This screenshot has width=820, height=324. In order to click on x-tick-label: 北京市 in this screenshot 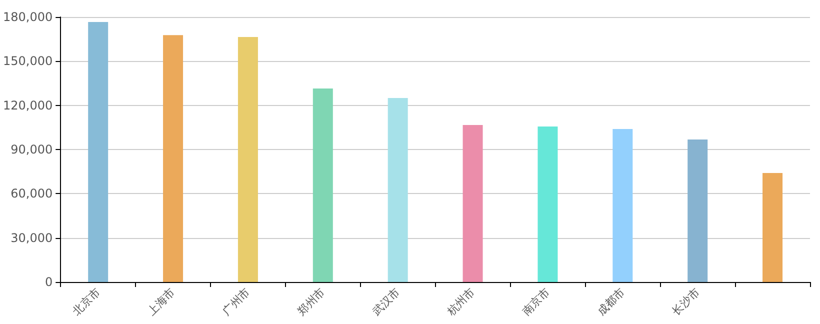, I will do `click(86, 301)`.